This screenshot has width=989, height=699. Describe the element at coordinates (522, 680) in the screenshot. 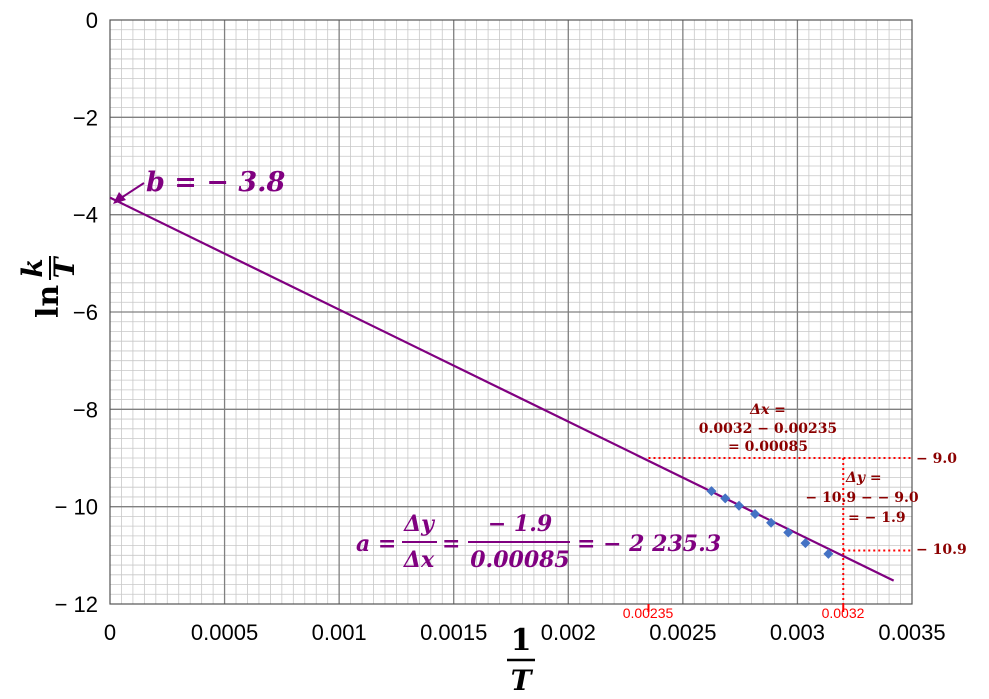

I see `x-axis-title-den: T` at that location.